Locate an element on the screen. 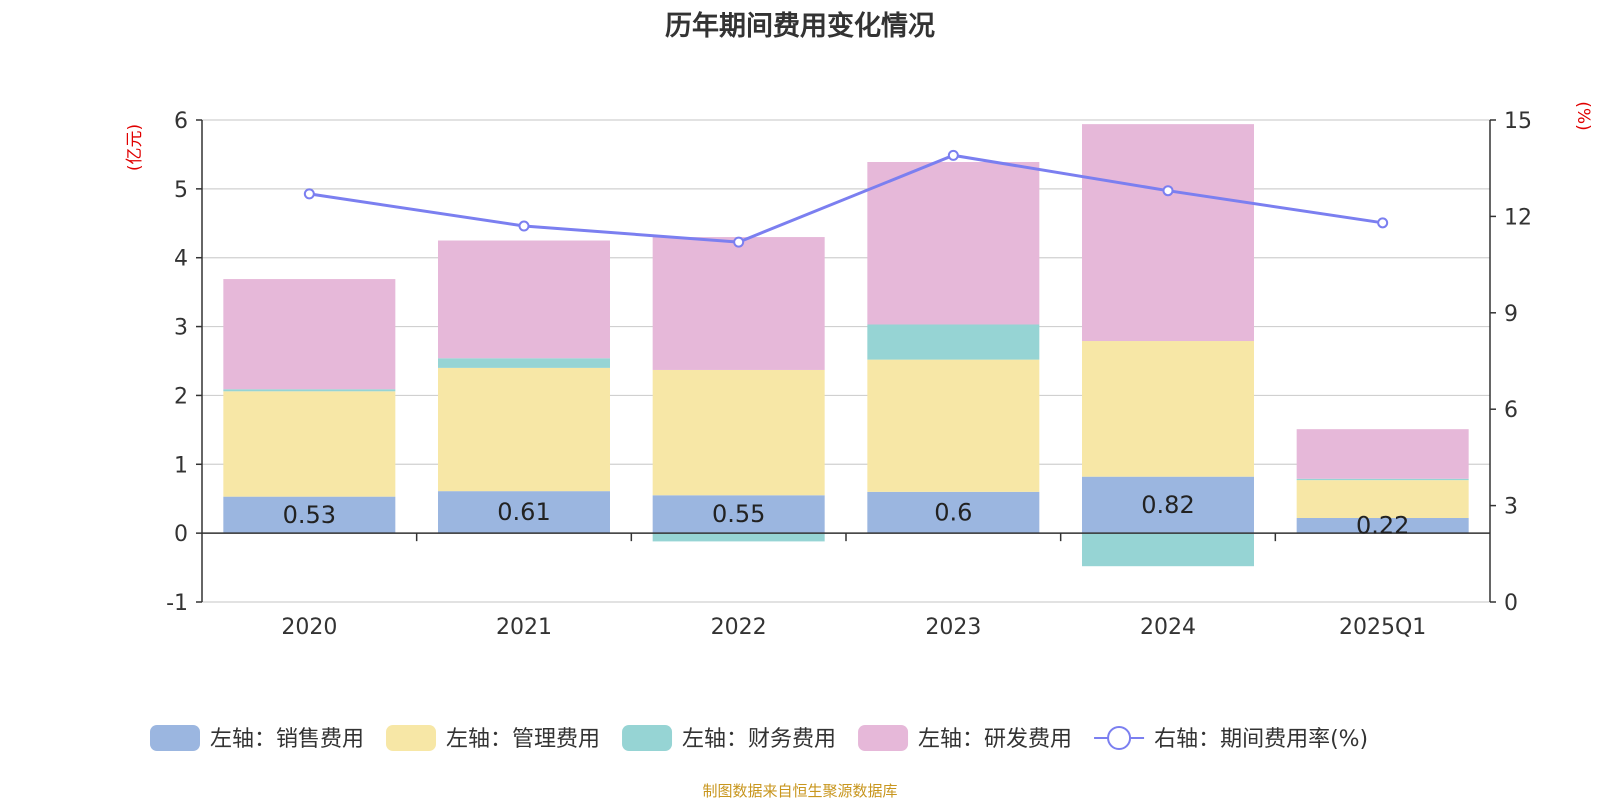  data-label: 0.6 is located at coordinates (953, 512).